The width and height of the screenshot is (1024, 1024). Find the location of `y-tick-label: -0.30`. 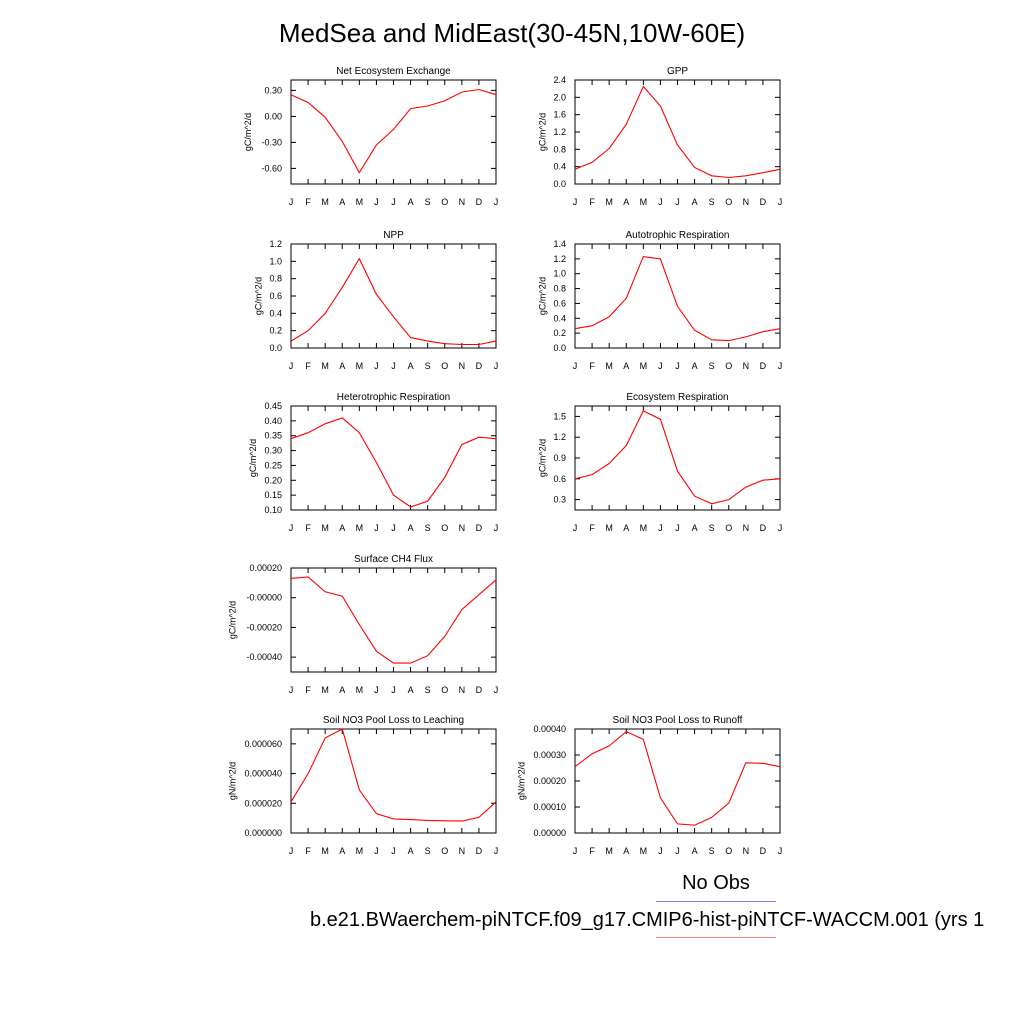

y-tick-label: -0.30 is located at coordinates (271, 142).